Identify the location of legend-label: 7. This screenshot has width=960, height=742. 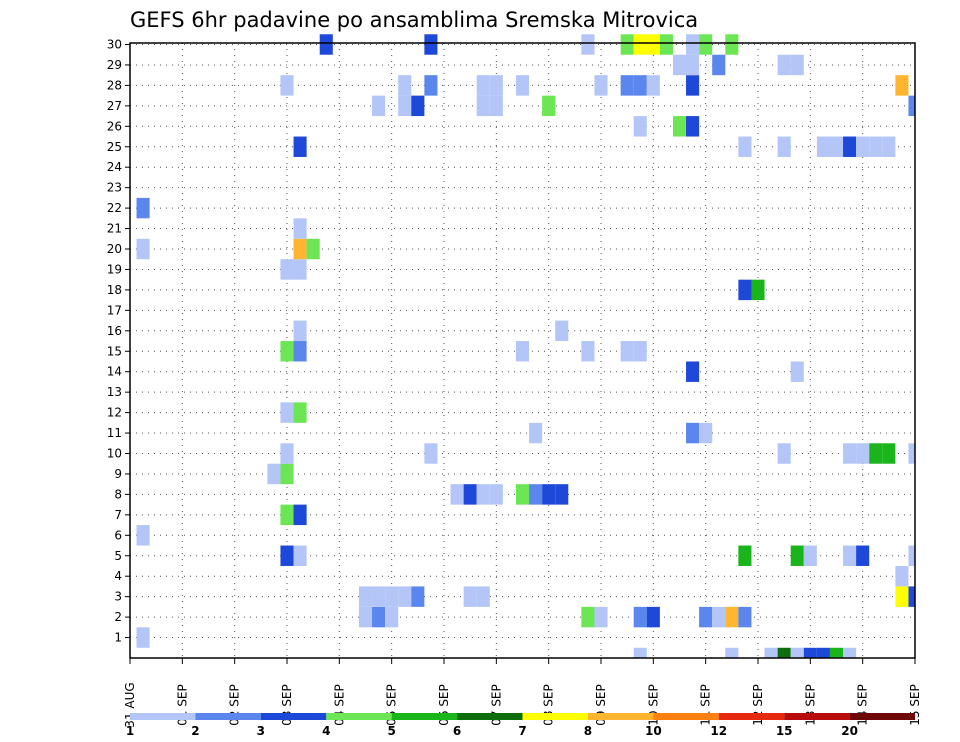
(522, 731).